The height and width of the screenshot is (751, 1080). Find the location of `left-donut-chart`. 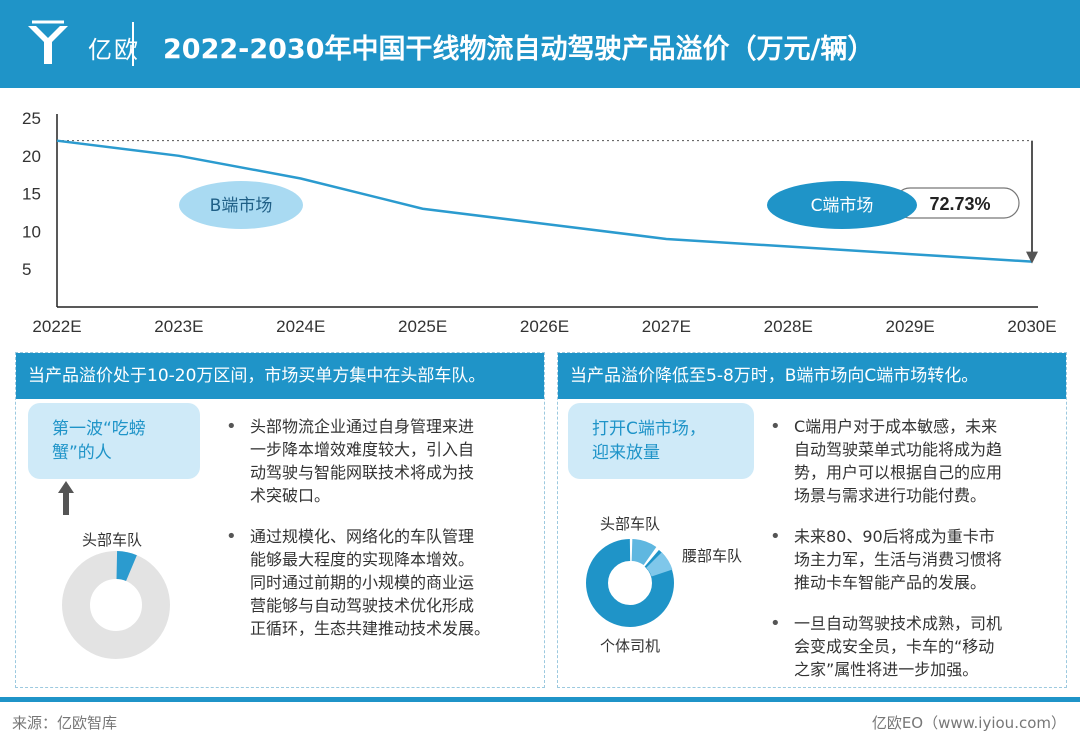

left-donut-chart is located at coordinates (116, 605).